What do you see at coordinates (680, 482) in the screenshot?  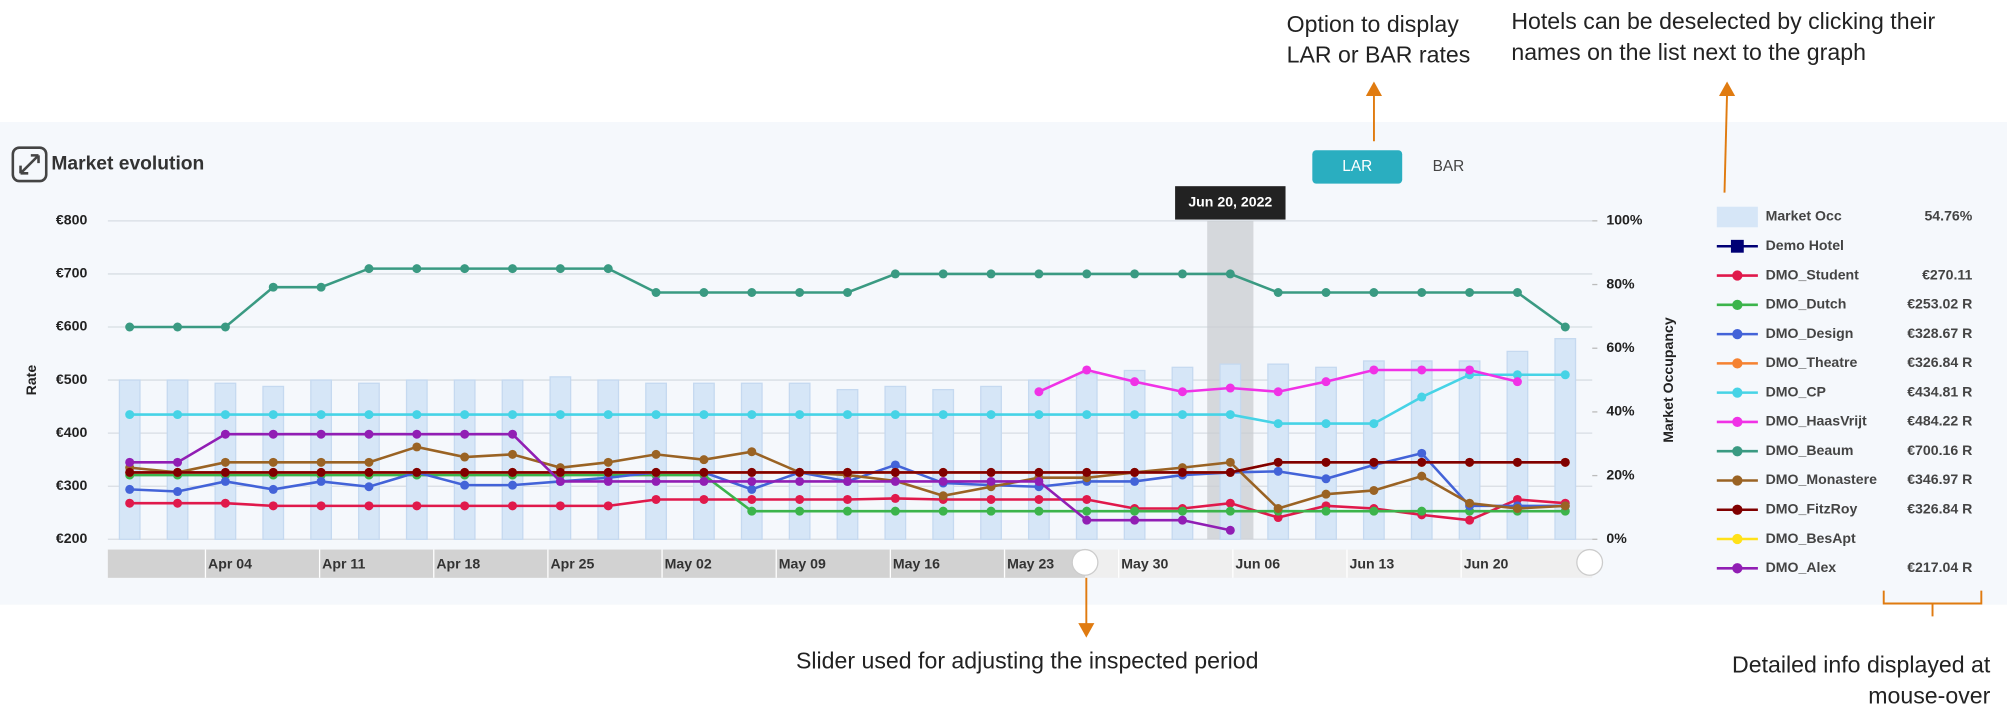 I see `series-line` at bounding box center [680, 482].